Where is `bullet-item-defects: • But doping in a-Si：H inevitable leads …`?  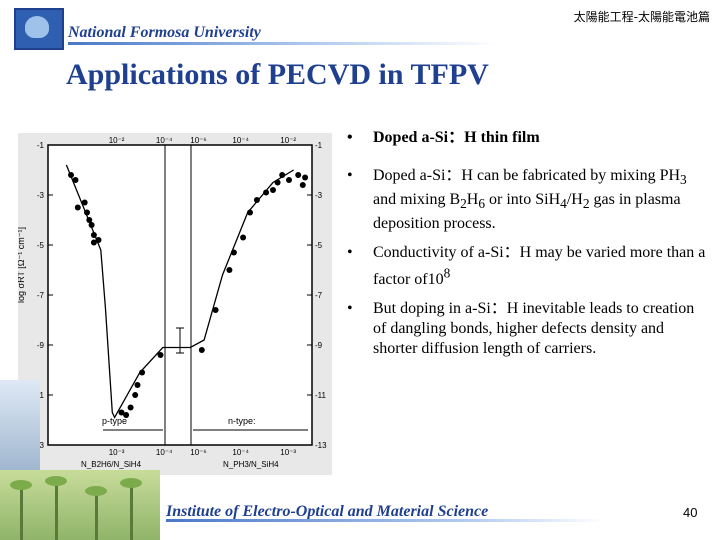
bullet-item-defects: • But doping in a-Si：H inevitable leads … is located at coordinates (527, 329).